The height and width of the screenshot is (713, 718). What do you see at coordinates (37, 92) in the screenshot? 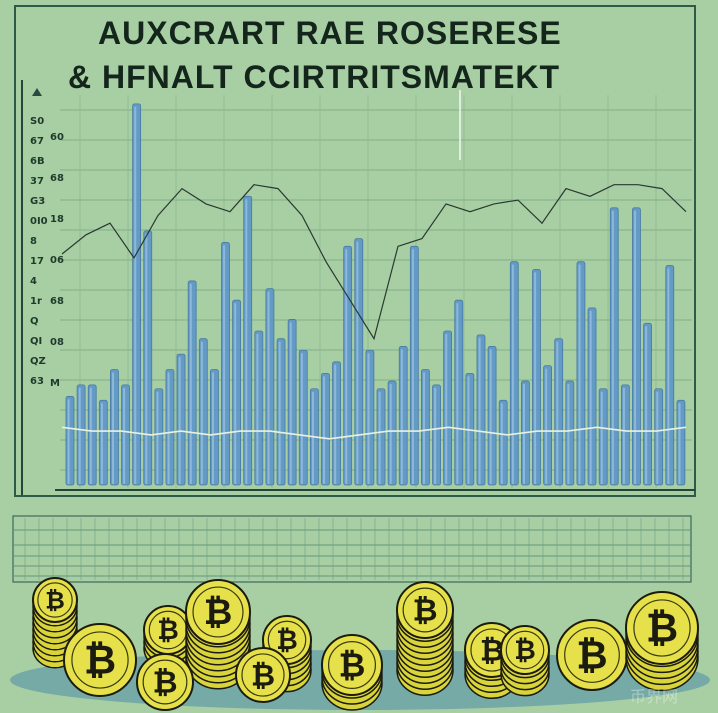
I see `axis-arrow-icon` at bounding box center [37, 92].